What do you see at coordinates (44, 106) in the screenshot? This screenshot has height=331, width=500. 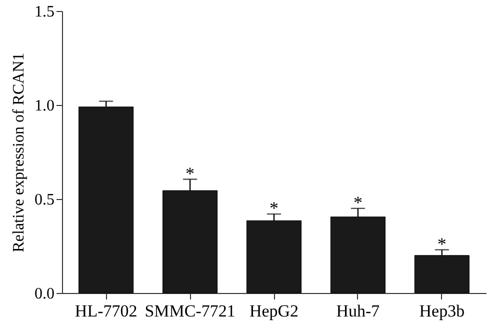 I see `y-tick-label: 1.0` at bounding box center [44, 106].